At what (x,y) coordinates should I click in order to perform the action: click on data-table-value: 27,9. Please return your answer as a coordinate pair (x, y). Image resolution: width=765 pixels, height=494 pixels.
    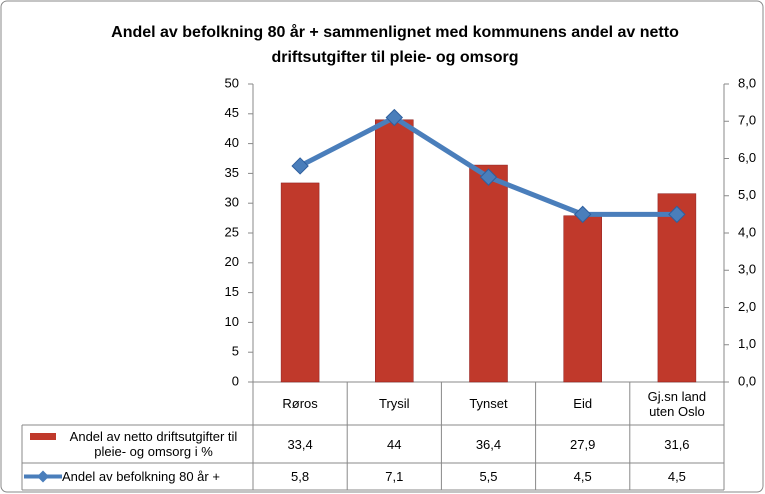
    Looking at the image, I should click on (583, 444).